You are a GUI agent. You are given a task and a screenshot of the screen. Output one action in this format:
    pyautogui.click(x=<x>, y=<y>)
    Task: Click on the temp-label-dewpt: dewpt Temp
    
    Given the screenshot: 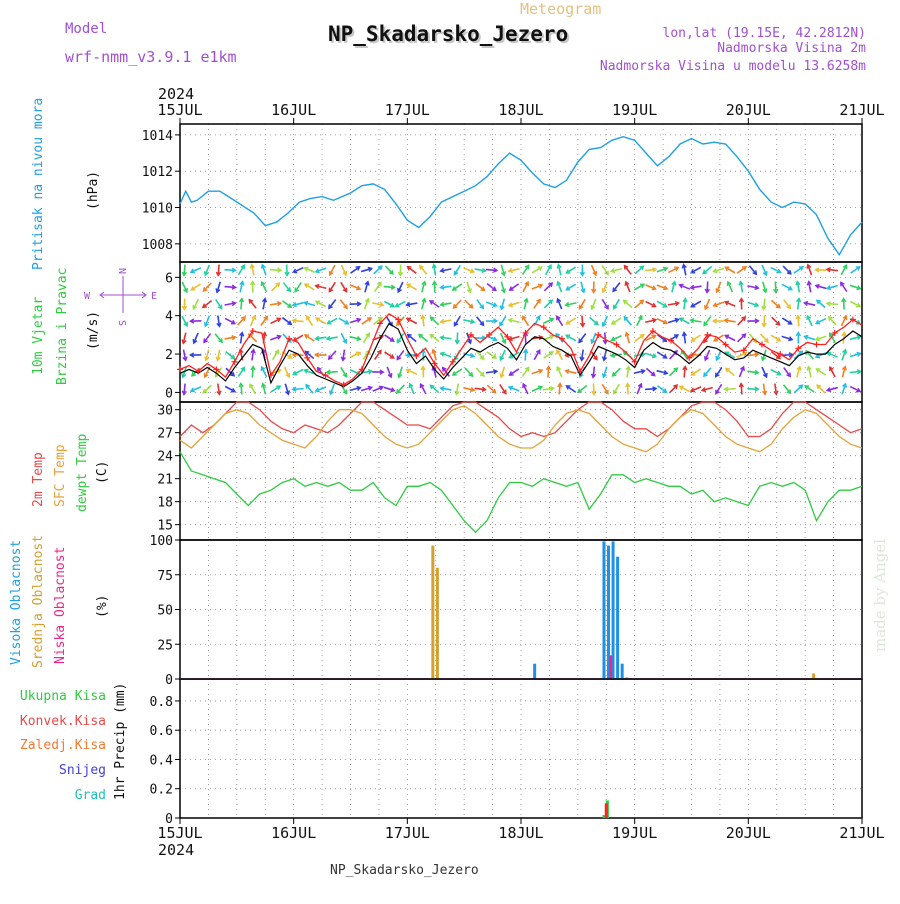 What is the action you would take?
    pyautogui.click(x=82, y=473)
    